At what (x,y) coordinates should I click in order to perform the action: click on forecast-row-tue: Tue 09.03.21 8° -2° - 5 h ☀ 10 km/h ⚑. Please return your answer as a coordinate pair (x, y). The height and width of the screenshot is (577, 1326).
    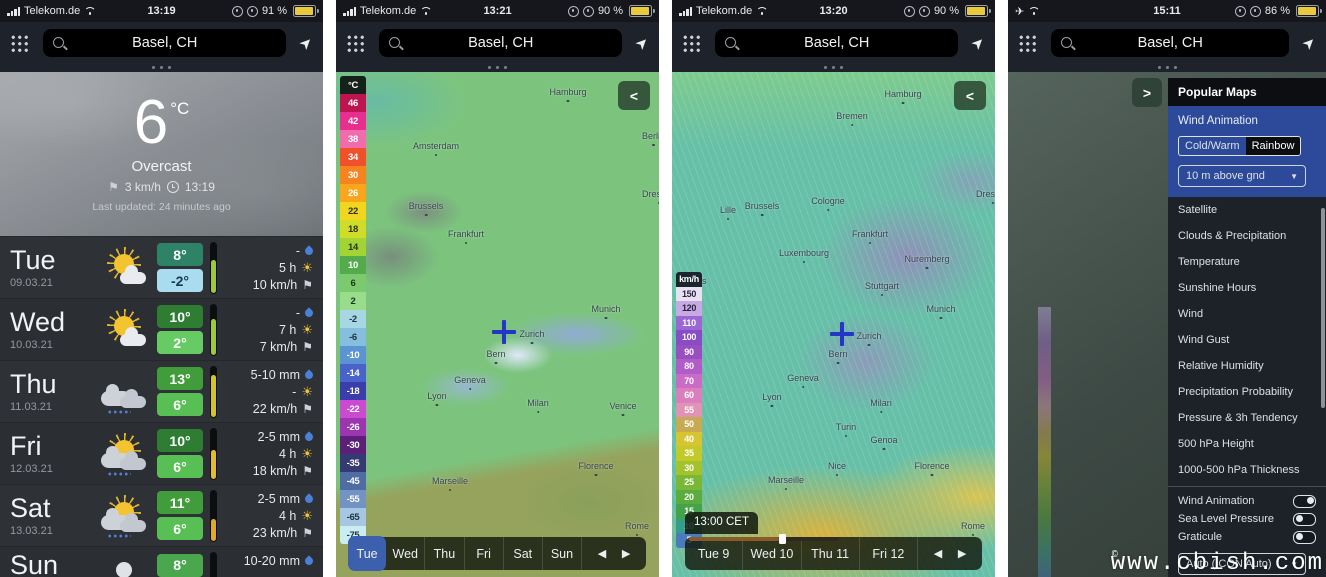
    Looking at the image, I should click on (161, 267).